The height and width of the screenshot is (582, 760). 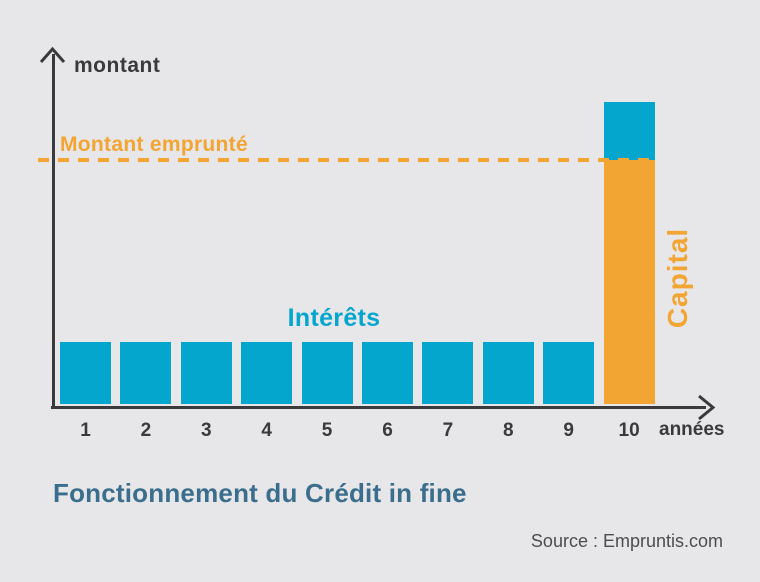 I want to click on borrowed-amount-label: Montant emprunté, so click(x=154, y=144).